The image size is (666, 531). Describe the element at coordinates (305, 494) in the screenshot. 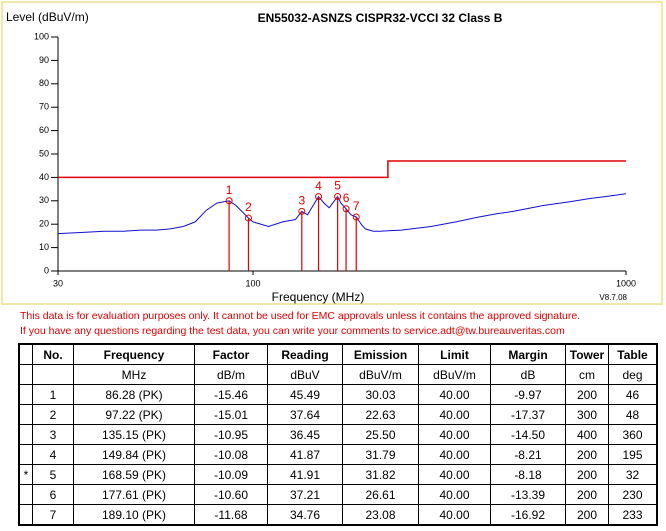

I see `table-cell: 37.21` at that location.